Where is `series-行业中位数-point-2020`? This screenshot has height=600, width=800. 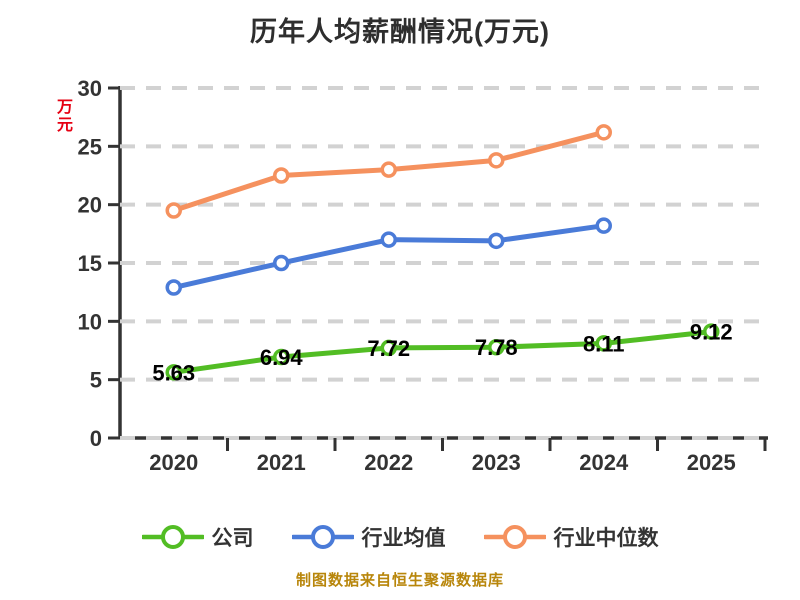
series-行业中位数-point-2020 is located at coordinates (173, 210).